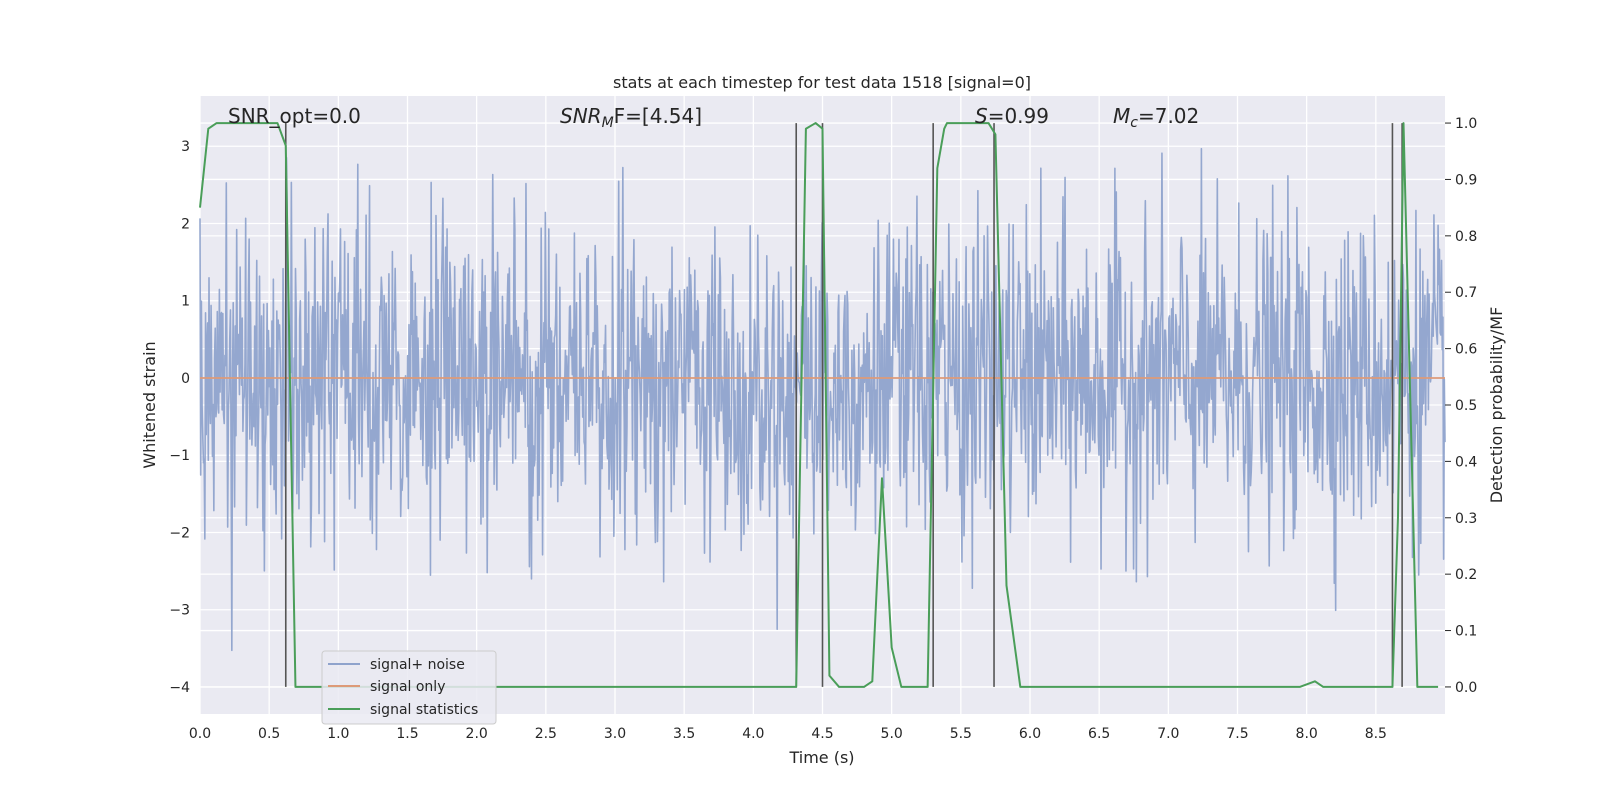  What do you see at coordinates (1466, 575) in the screenshot?
I see `y-right-tick-label: 0.2` at bounding box center [1466, 575].